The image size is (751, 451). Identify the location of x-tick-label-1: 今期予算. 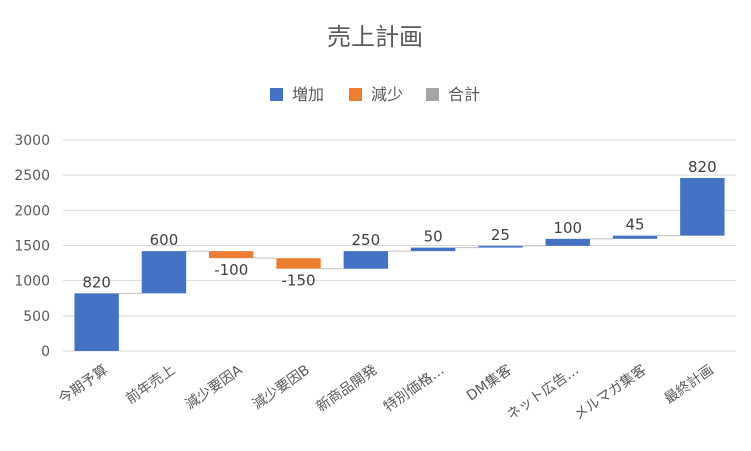
(83, 384).